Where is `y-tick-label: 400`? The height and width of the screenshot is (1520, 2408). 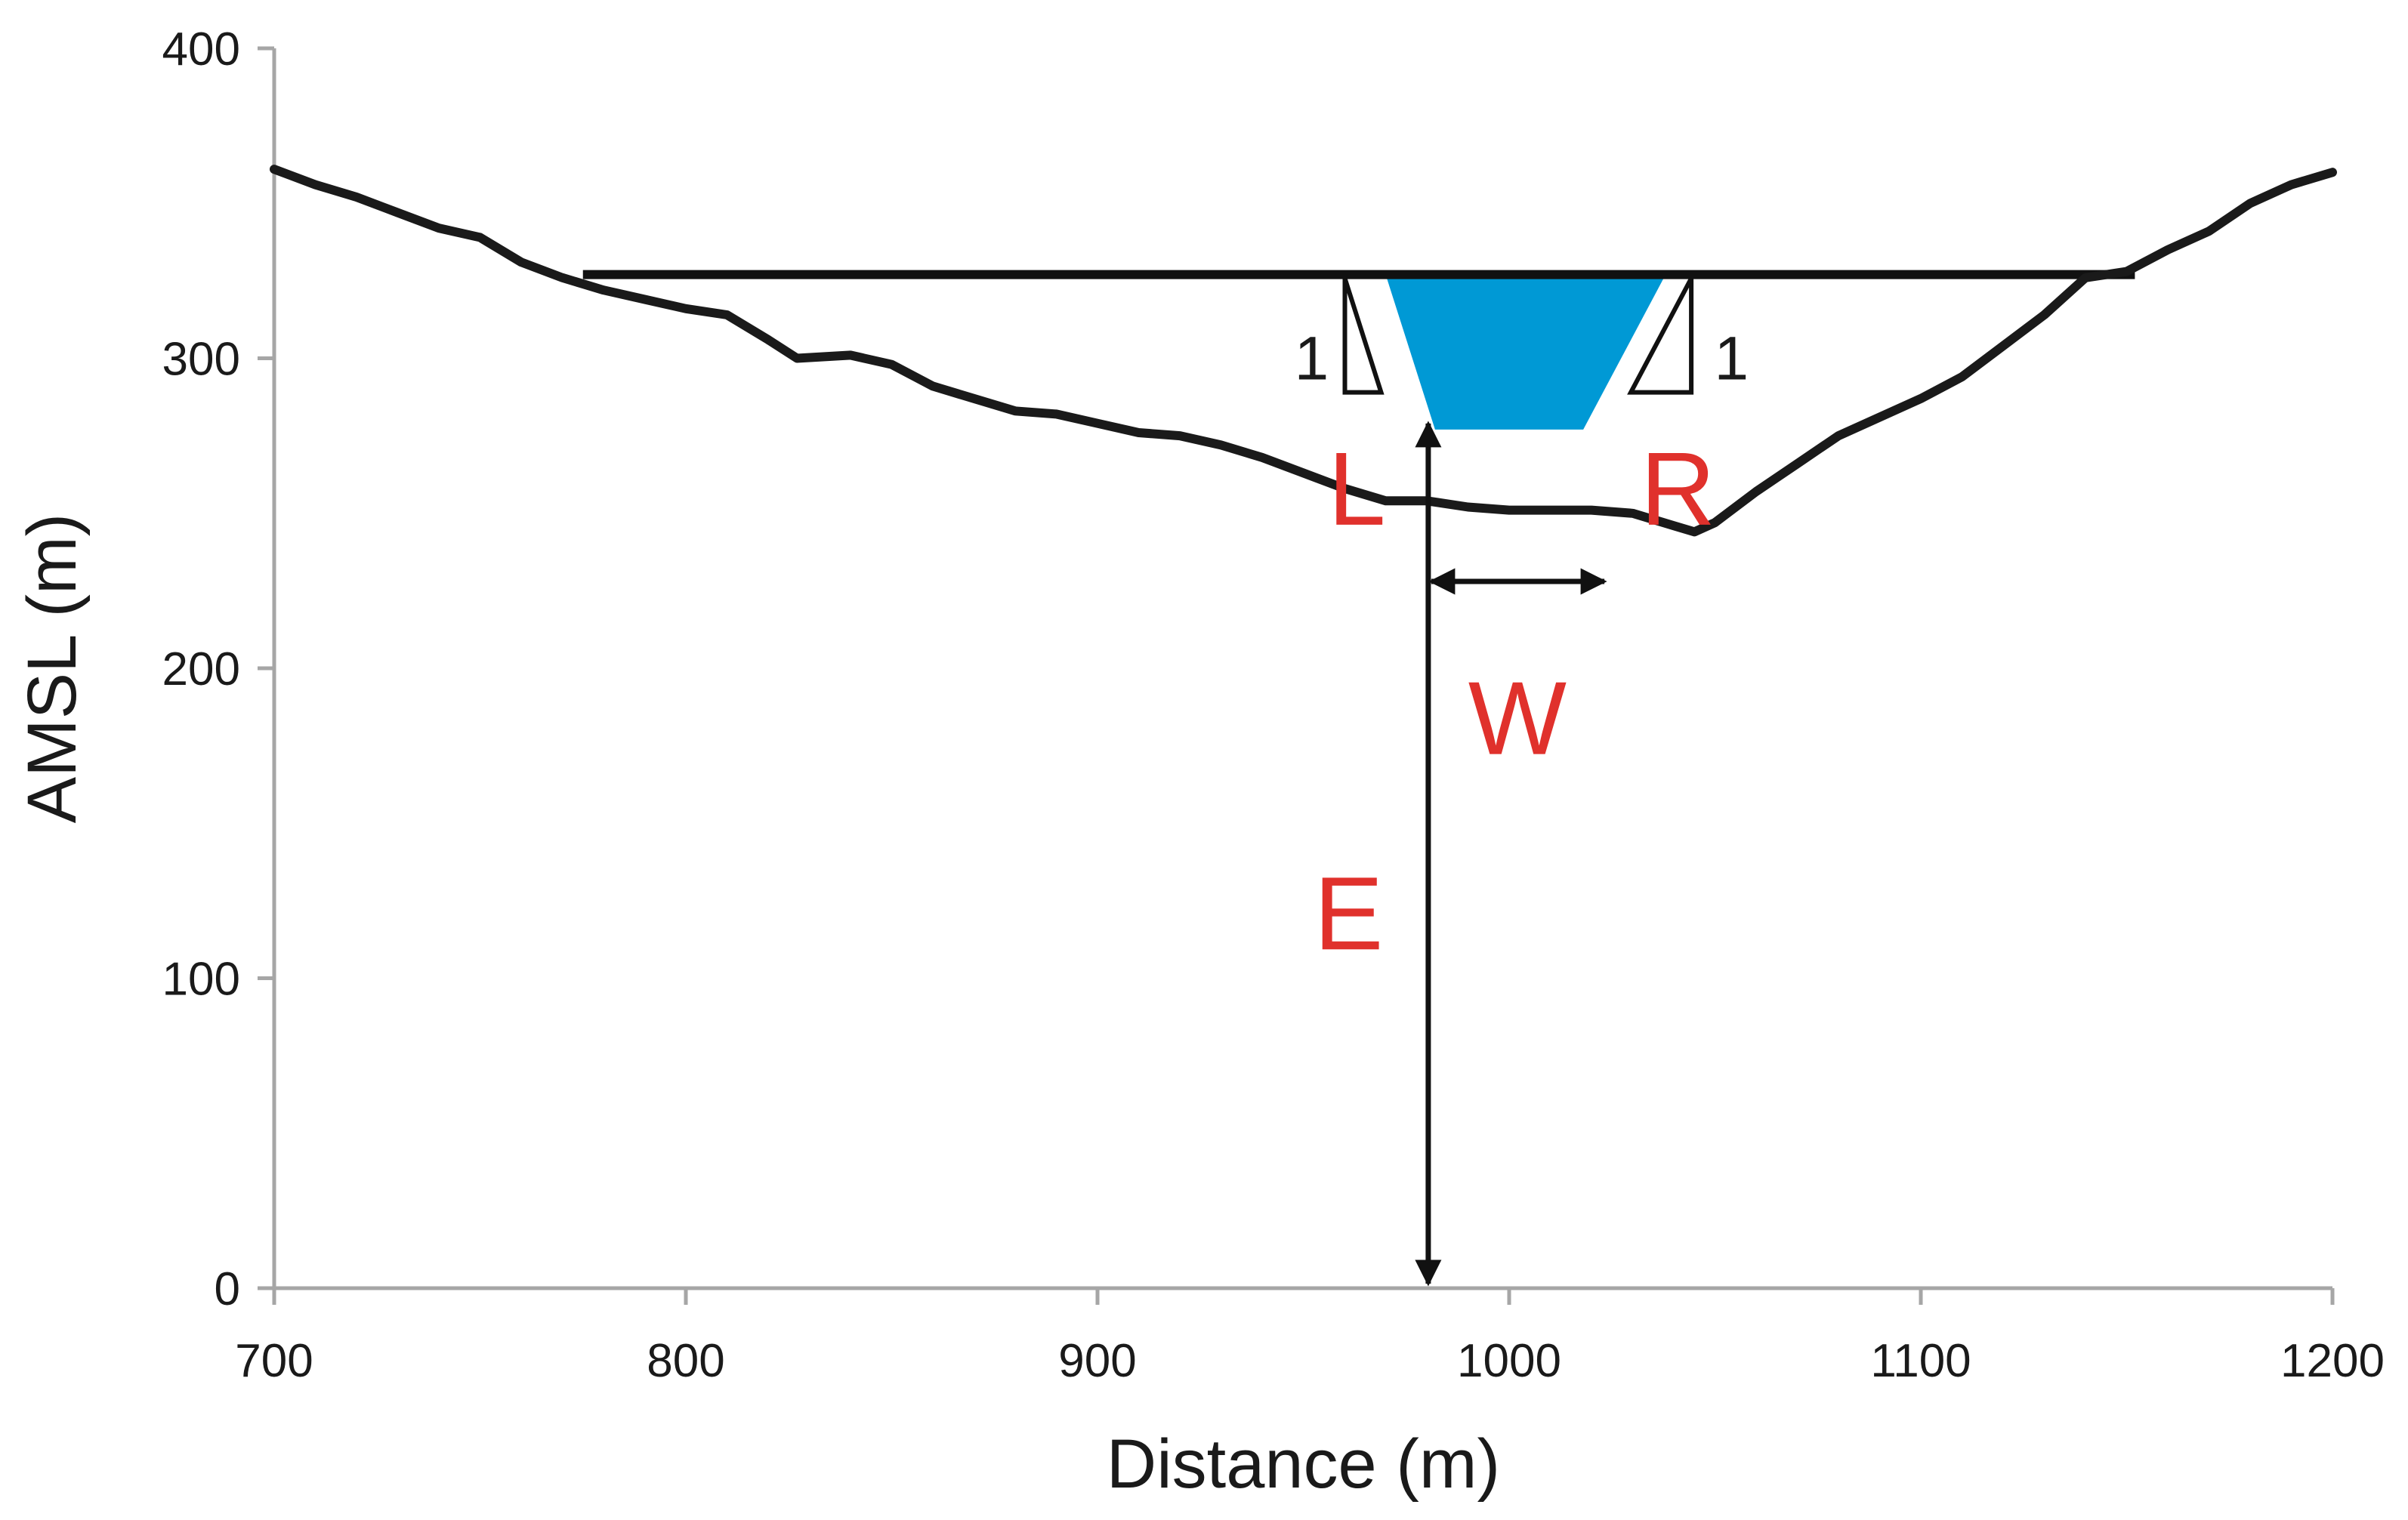
y-tick-label: 400 is located at coordinates (201, 49).